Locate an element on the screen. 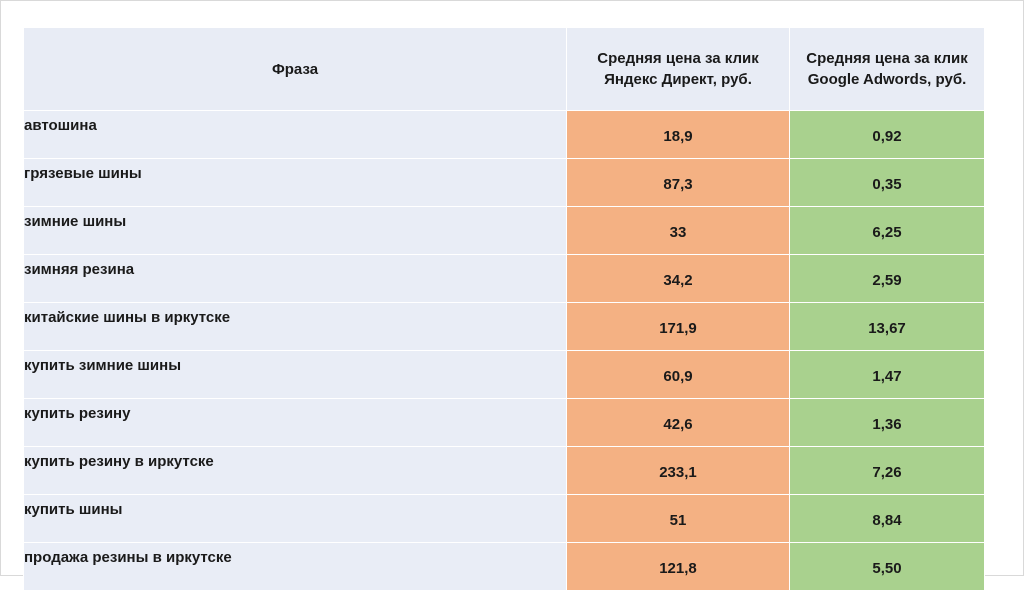  table-row: купить шины 51 8,84 is located at coordinates (504, 518).